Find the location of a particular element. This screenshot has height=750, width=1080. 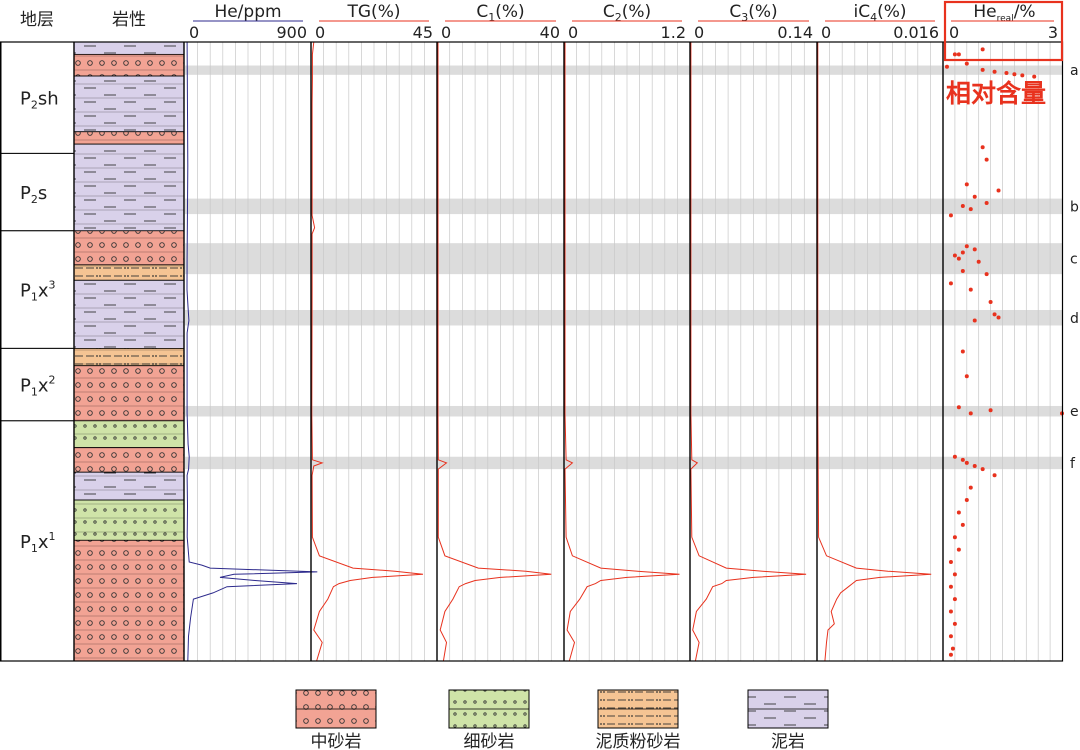

formation-label: P2sh is located at coordinates (39, 100).